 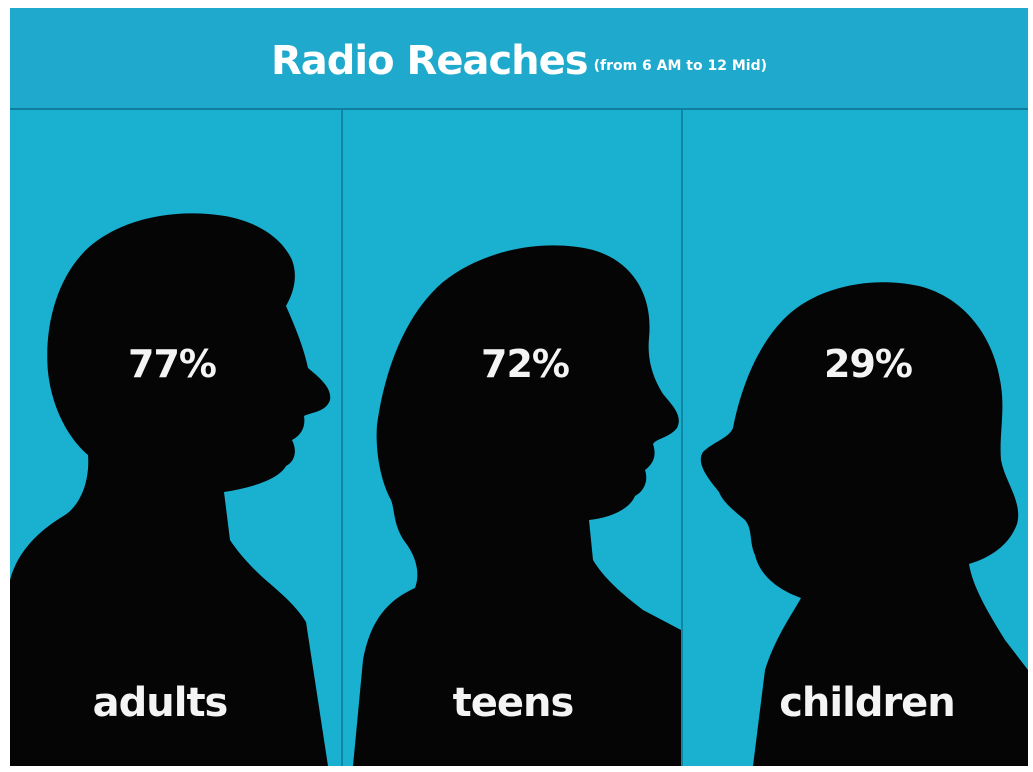 I want to click on value-label-adults: 77%, so click(x=172, y=364).